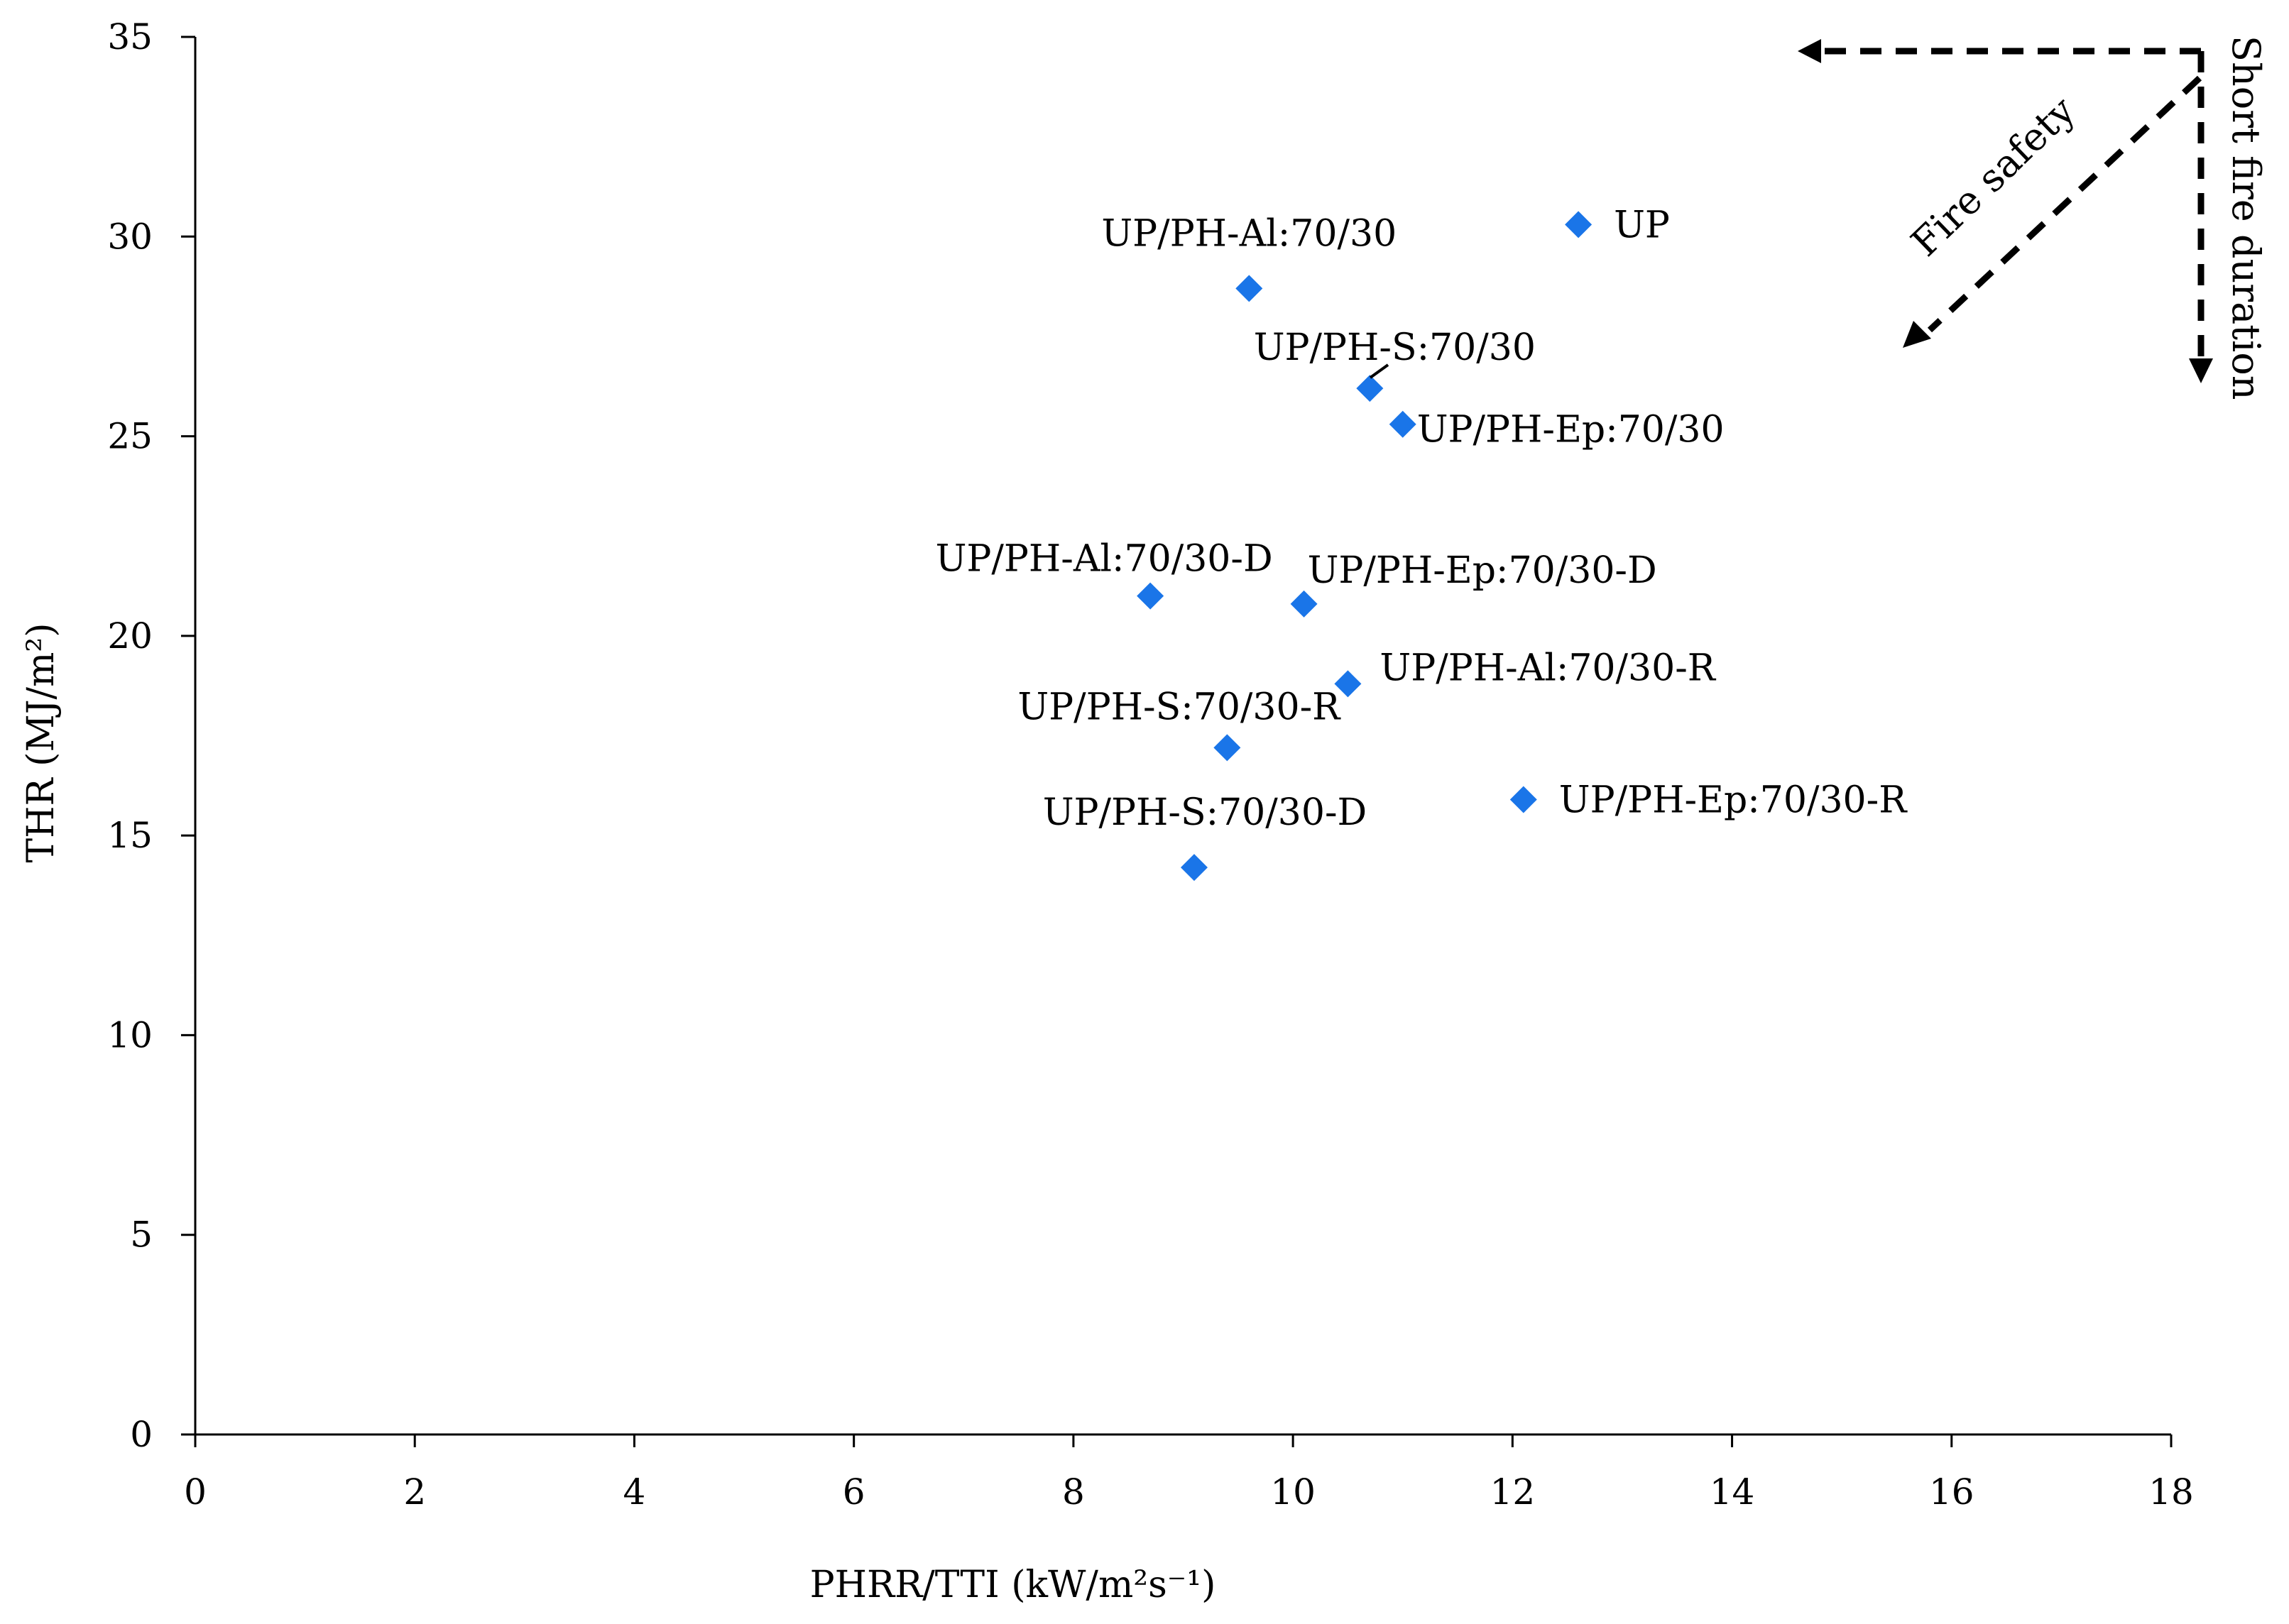 This screenshot has height=1624, width=2289. Describe the element at coordinates (1952, 1492) in the screenshot. I see `x-tick-label: 16` at that location.